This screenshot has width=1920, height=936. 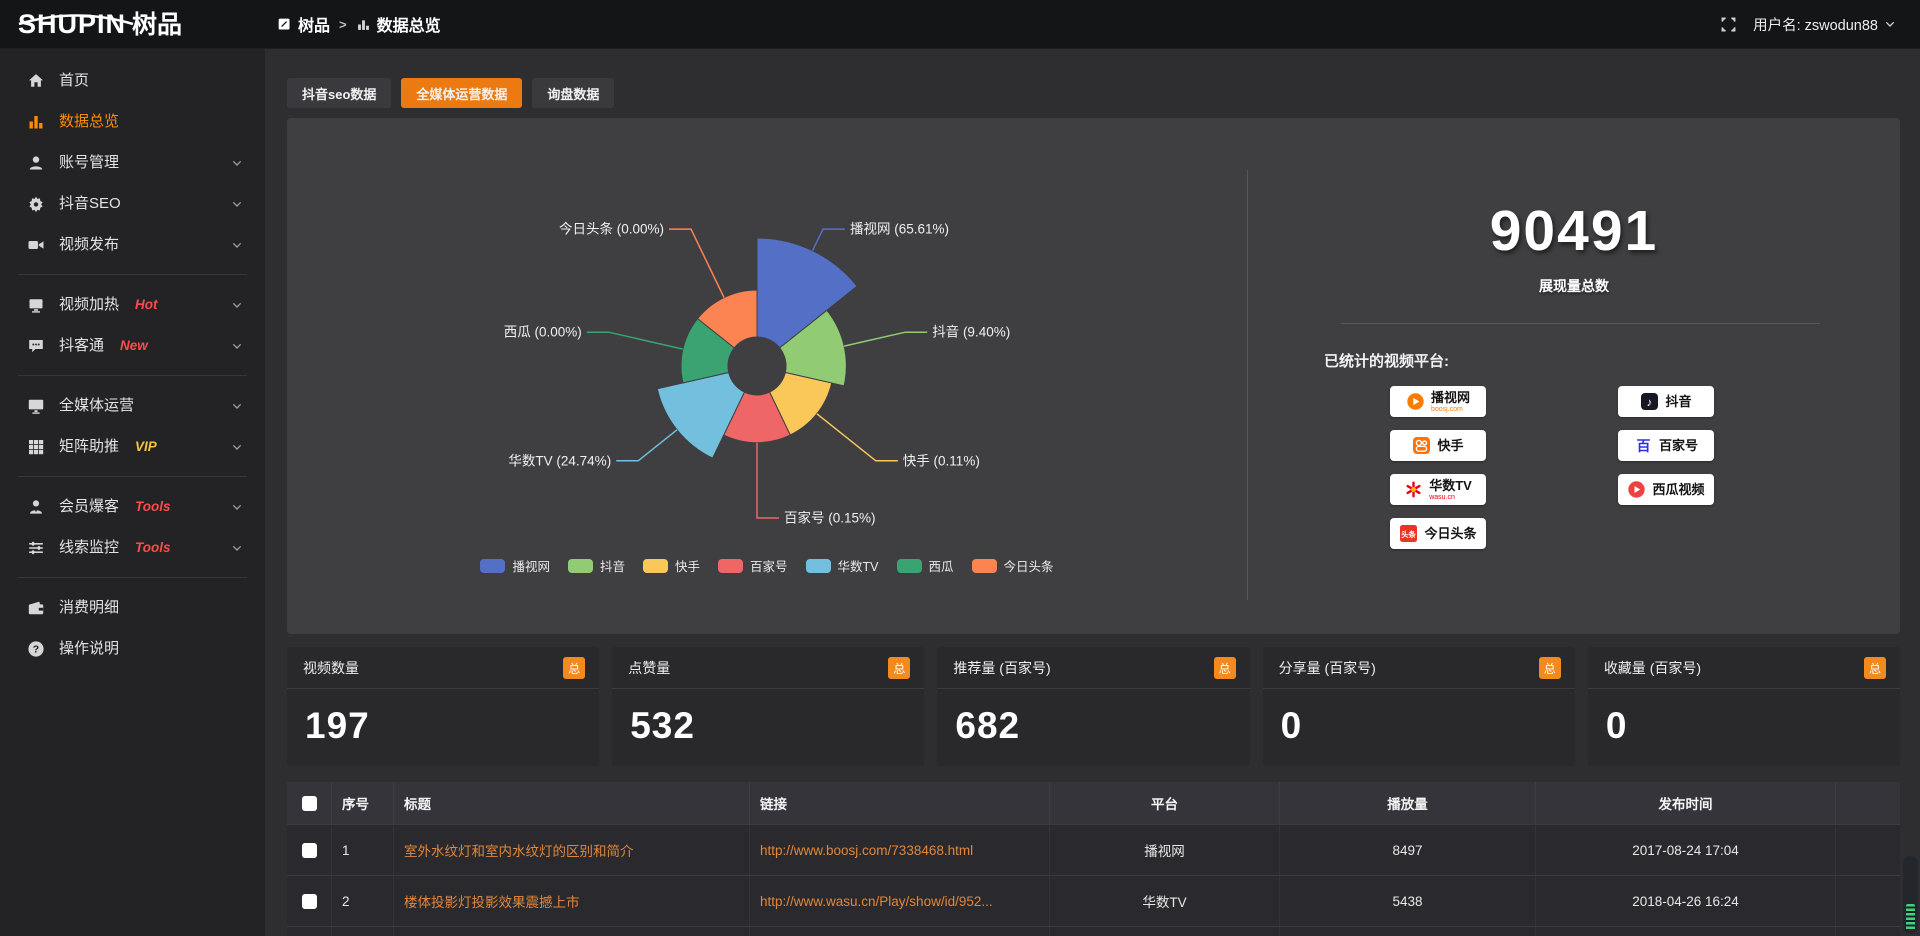 What do you see at coordinates (132, 476) in the screenshot?
I see `sidebar-divider` at bounding box center [132, 476].